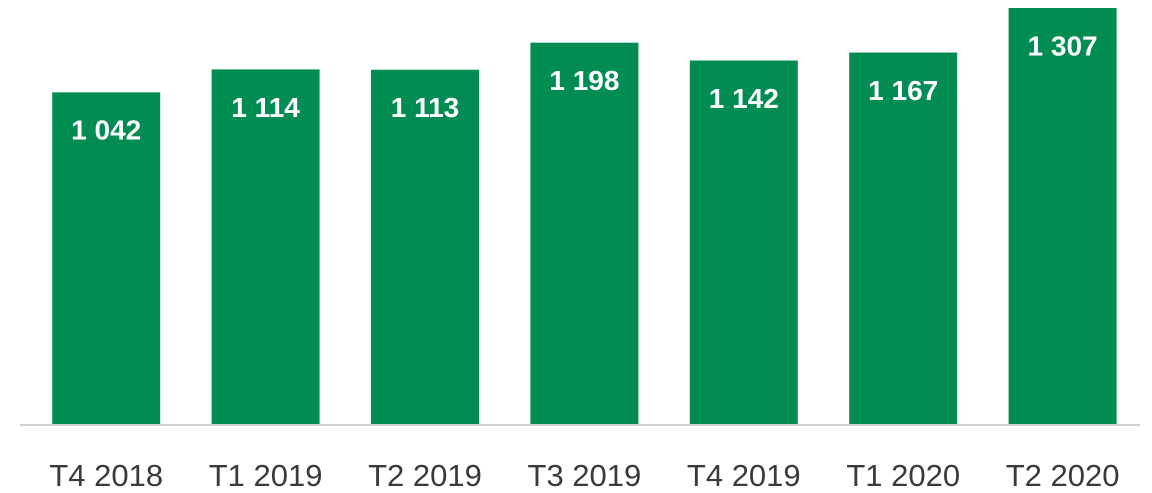 The width and height of the screenshot is (1152, 493). Describe the element at coordinates (265, 107) in the screenshot. I see `value-label: 1 114` at that location.